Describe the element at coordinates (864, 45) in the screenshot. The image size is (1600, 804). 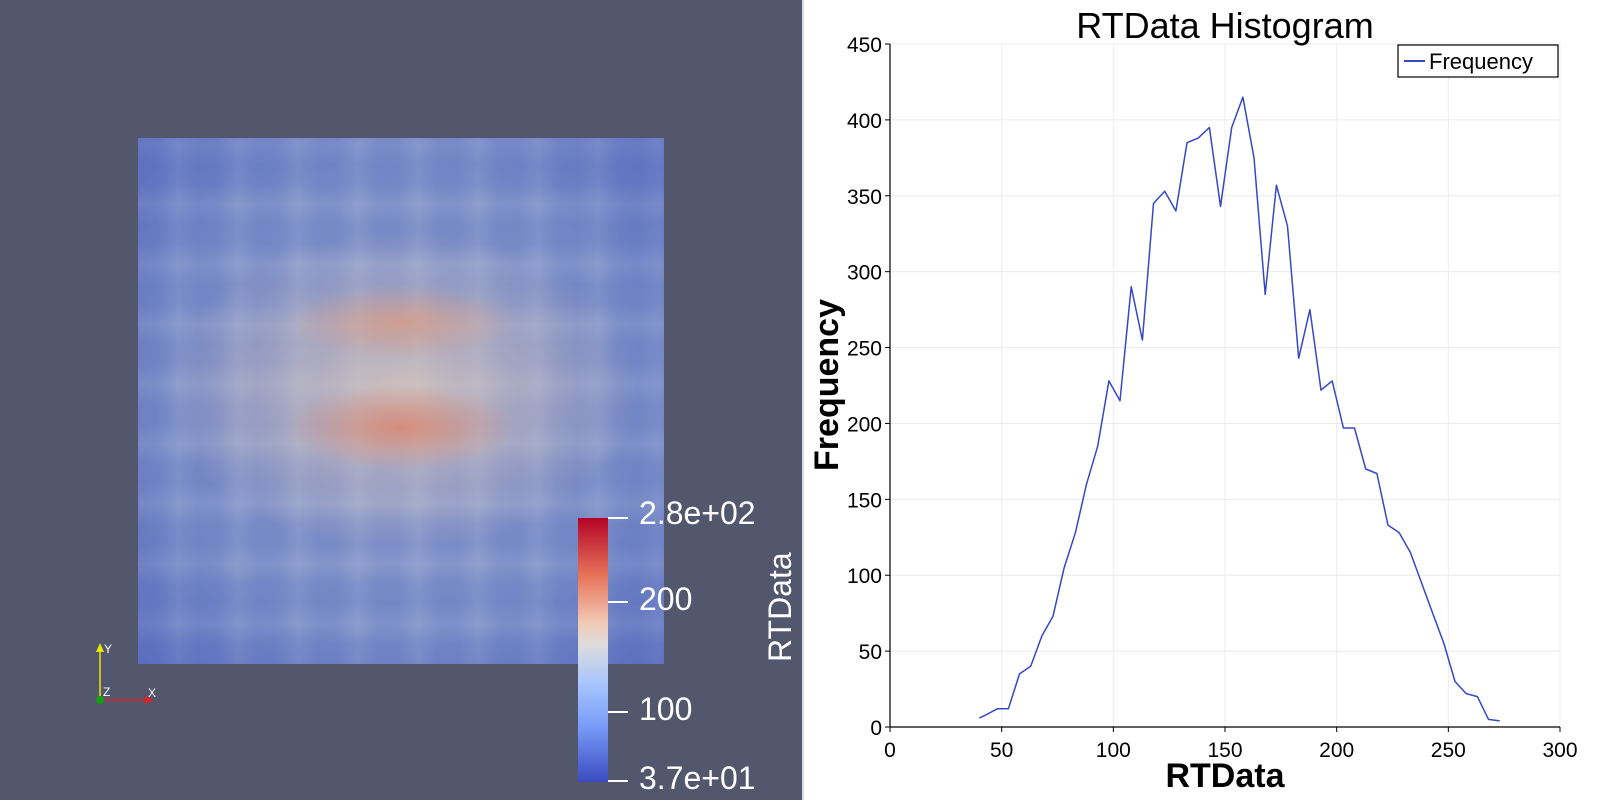
I see `y-tick-label: 450` at that location.